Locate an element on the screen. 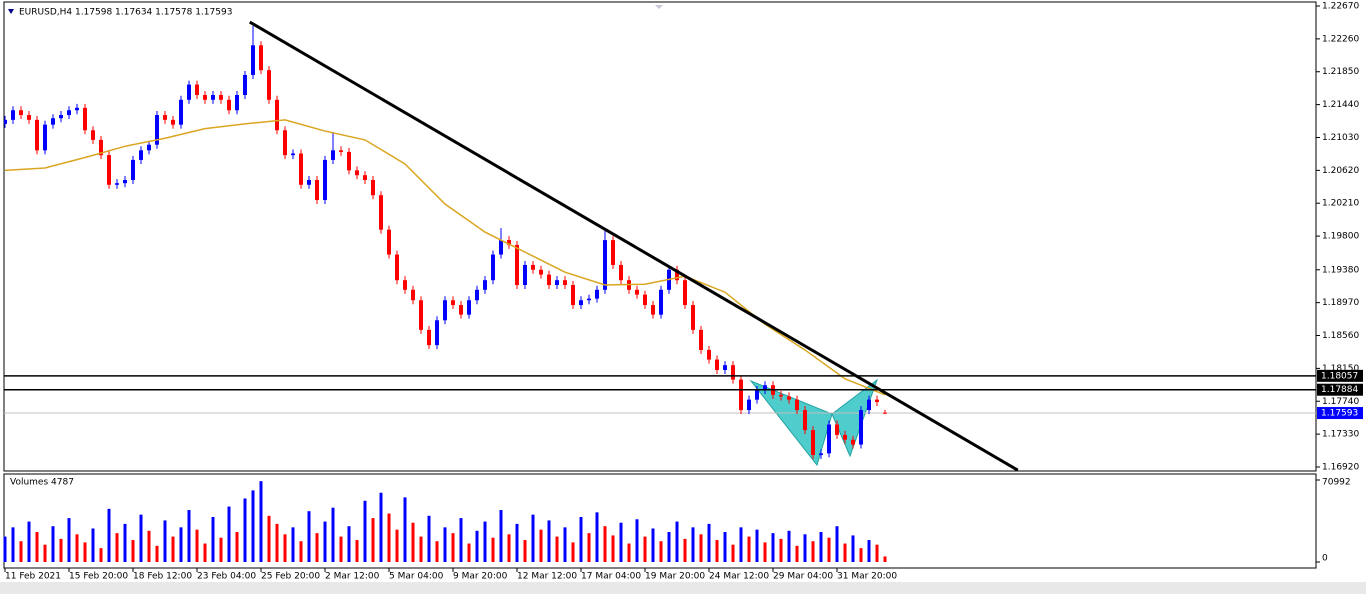  y-tick-label: 1.19800 is located at coordinates (1340, 237).